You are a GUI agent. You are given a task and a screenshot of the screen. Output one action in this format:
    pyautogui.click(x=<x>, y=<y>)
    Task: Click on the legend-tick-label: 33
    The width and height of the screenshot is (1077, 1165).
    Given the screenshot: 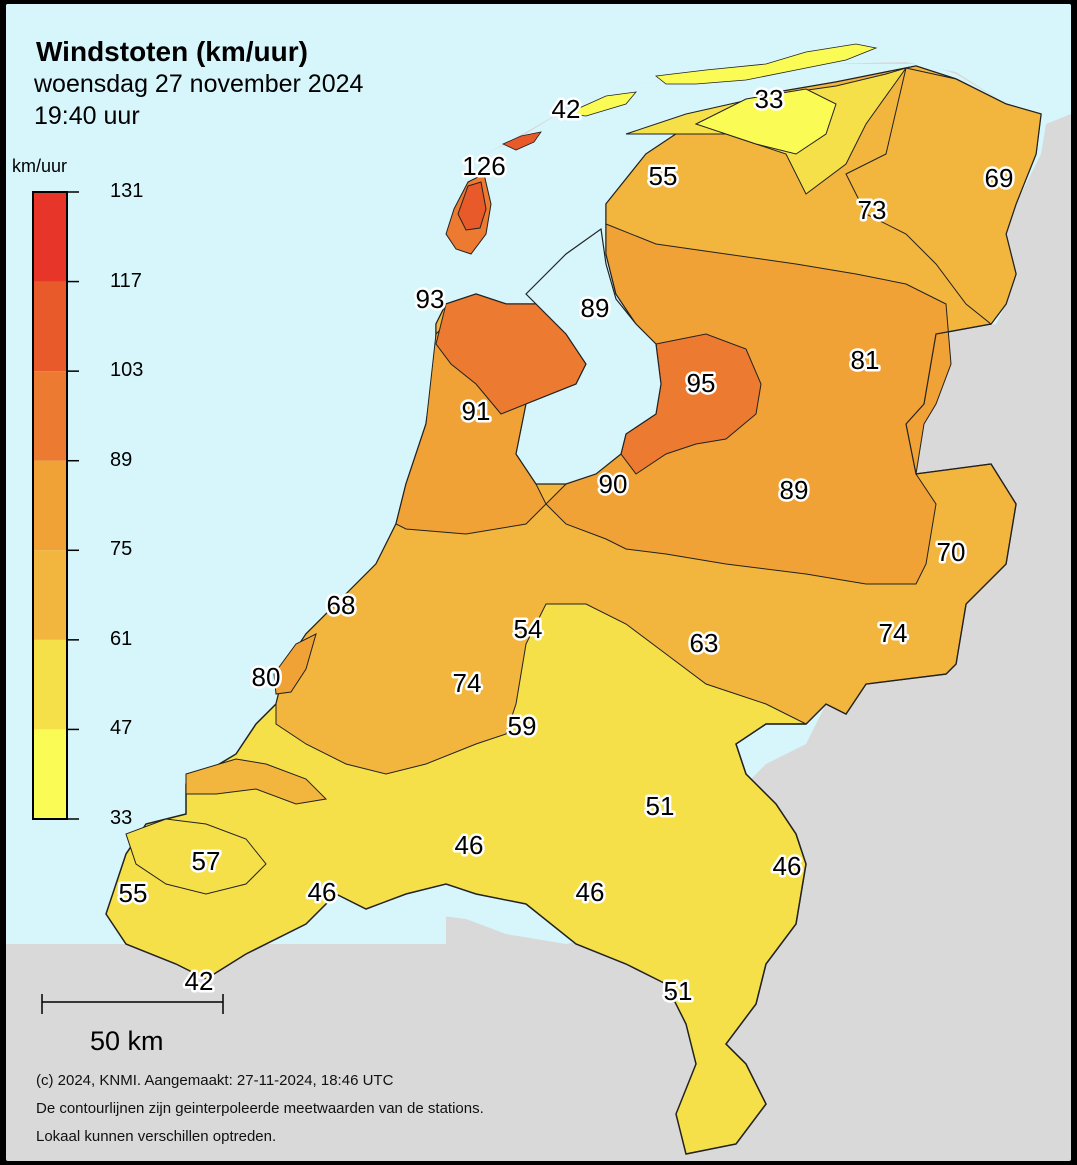 What is the action you would take?
    pyautogui.click(x=121, y=818)
    